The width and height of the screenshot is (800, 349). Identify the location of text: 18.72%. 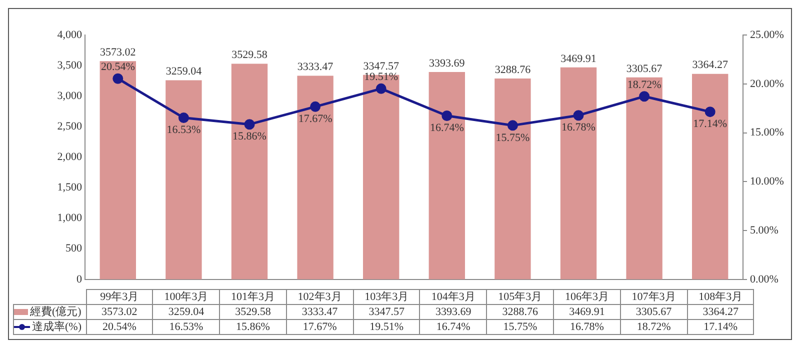
(644, 84).